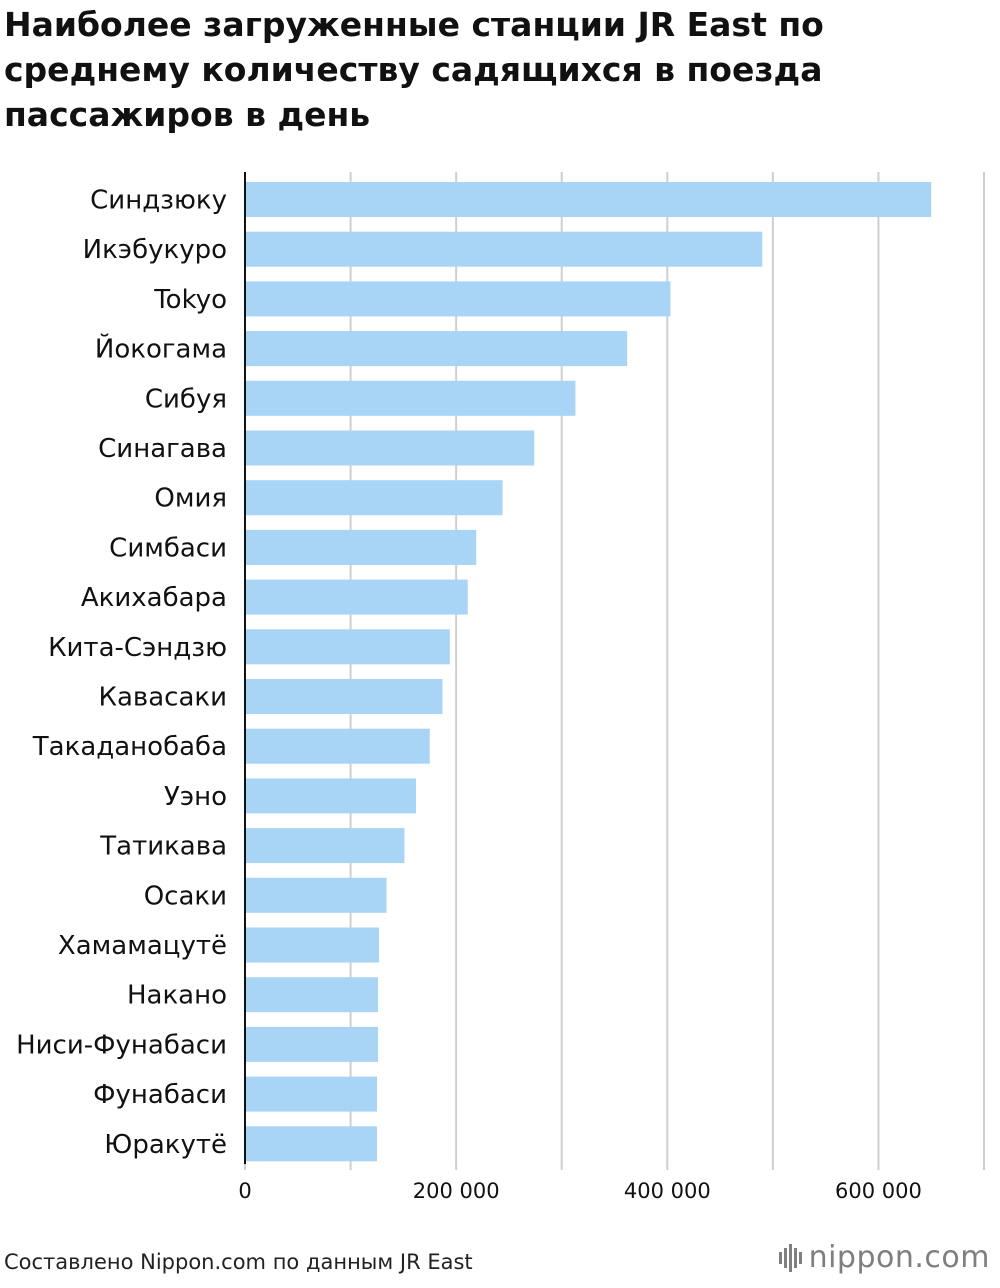 This screenshot has height=1288, width=1000. I want to click on category-label: Икэбукуро, so click(155, 250).